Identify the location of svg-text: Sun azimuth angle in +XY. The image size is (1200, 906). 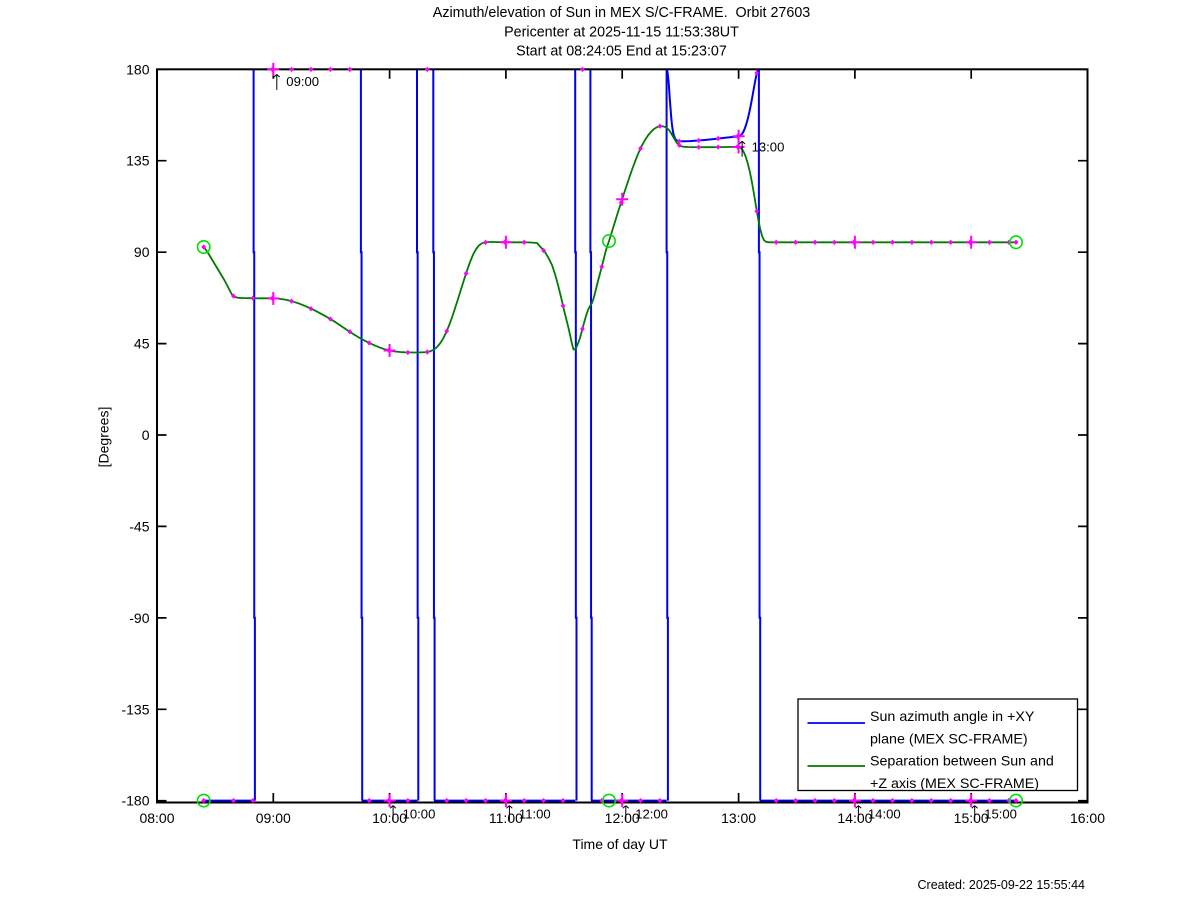
(952, 717).